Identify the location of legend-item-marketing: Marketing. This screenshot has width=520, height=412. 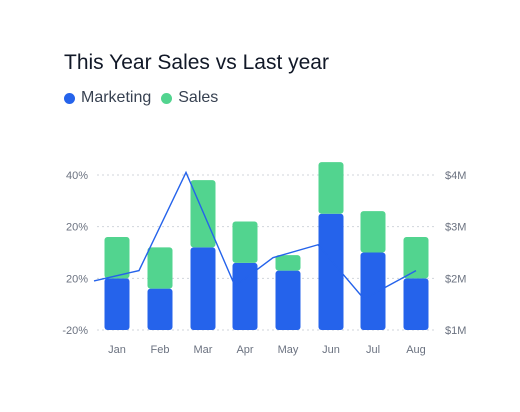
(107, 98).